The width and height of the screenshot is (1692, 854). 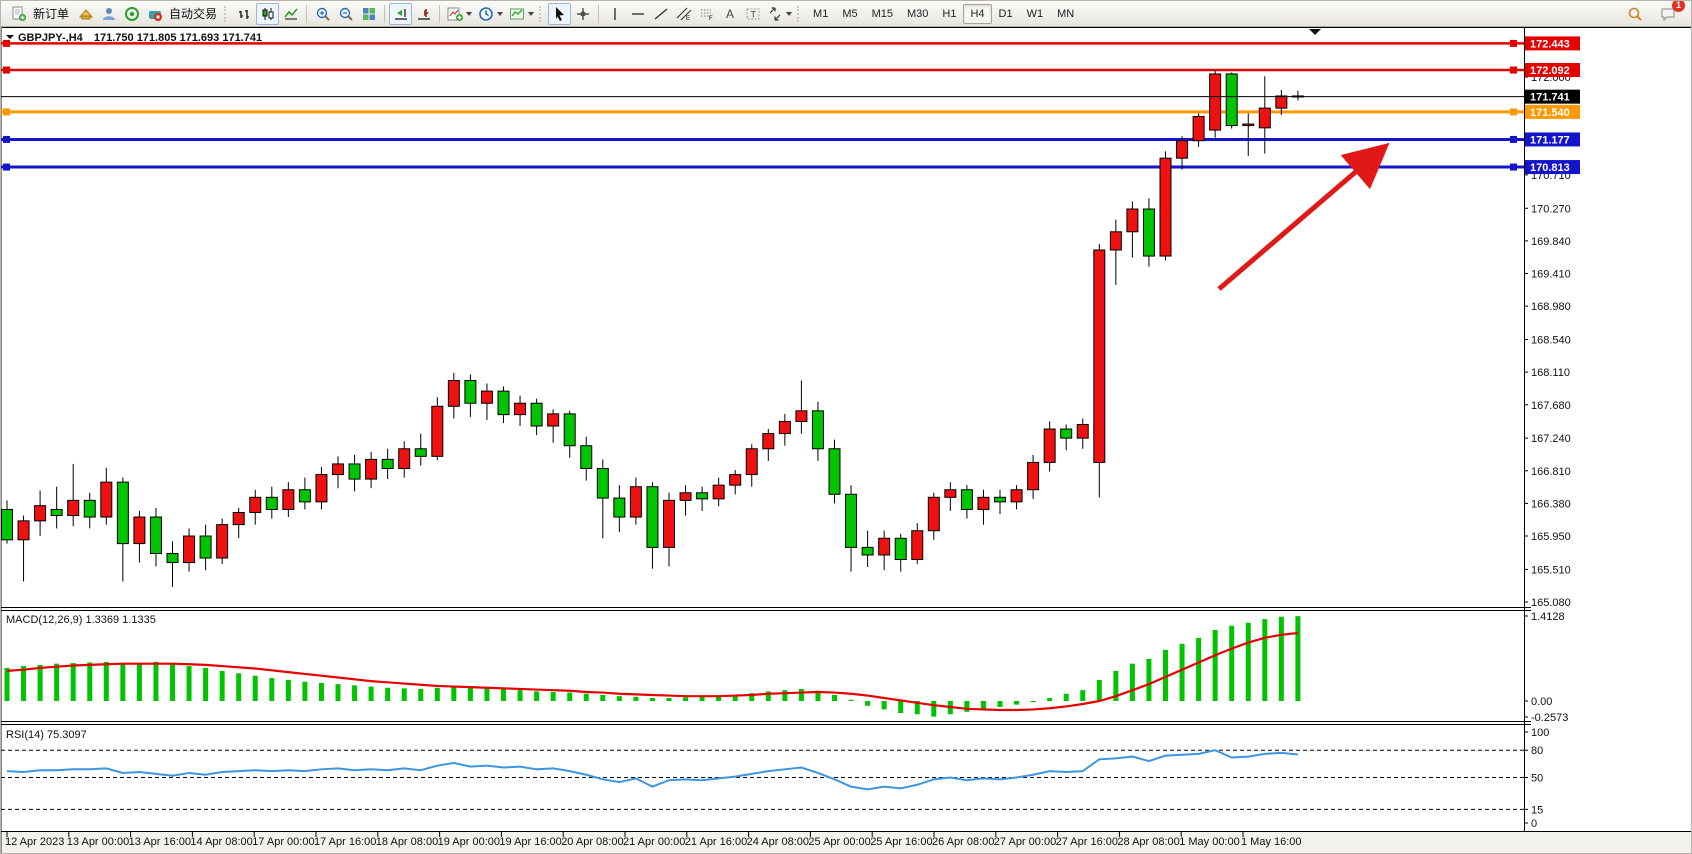 What do you see at coordinates (821, 13) in the screenshot?
I see `timeframe-m1: M1` at bounding box center [821, 13].